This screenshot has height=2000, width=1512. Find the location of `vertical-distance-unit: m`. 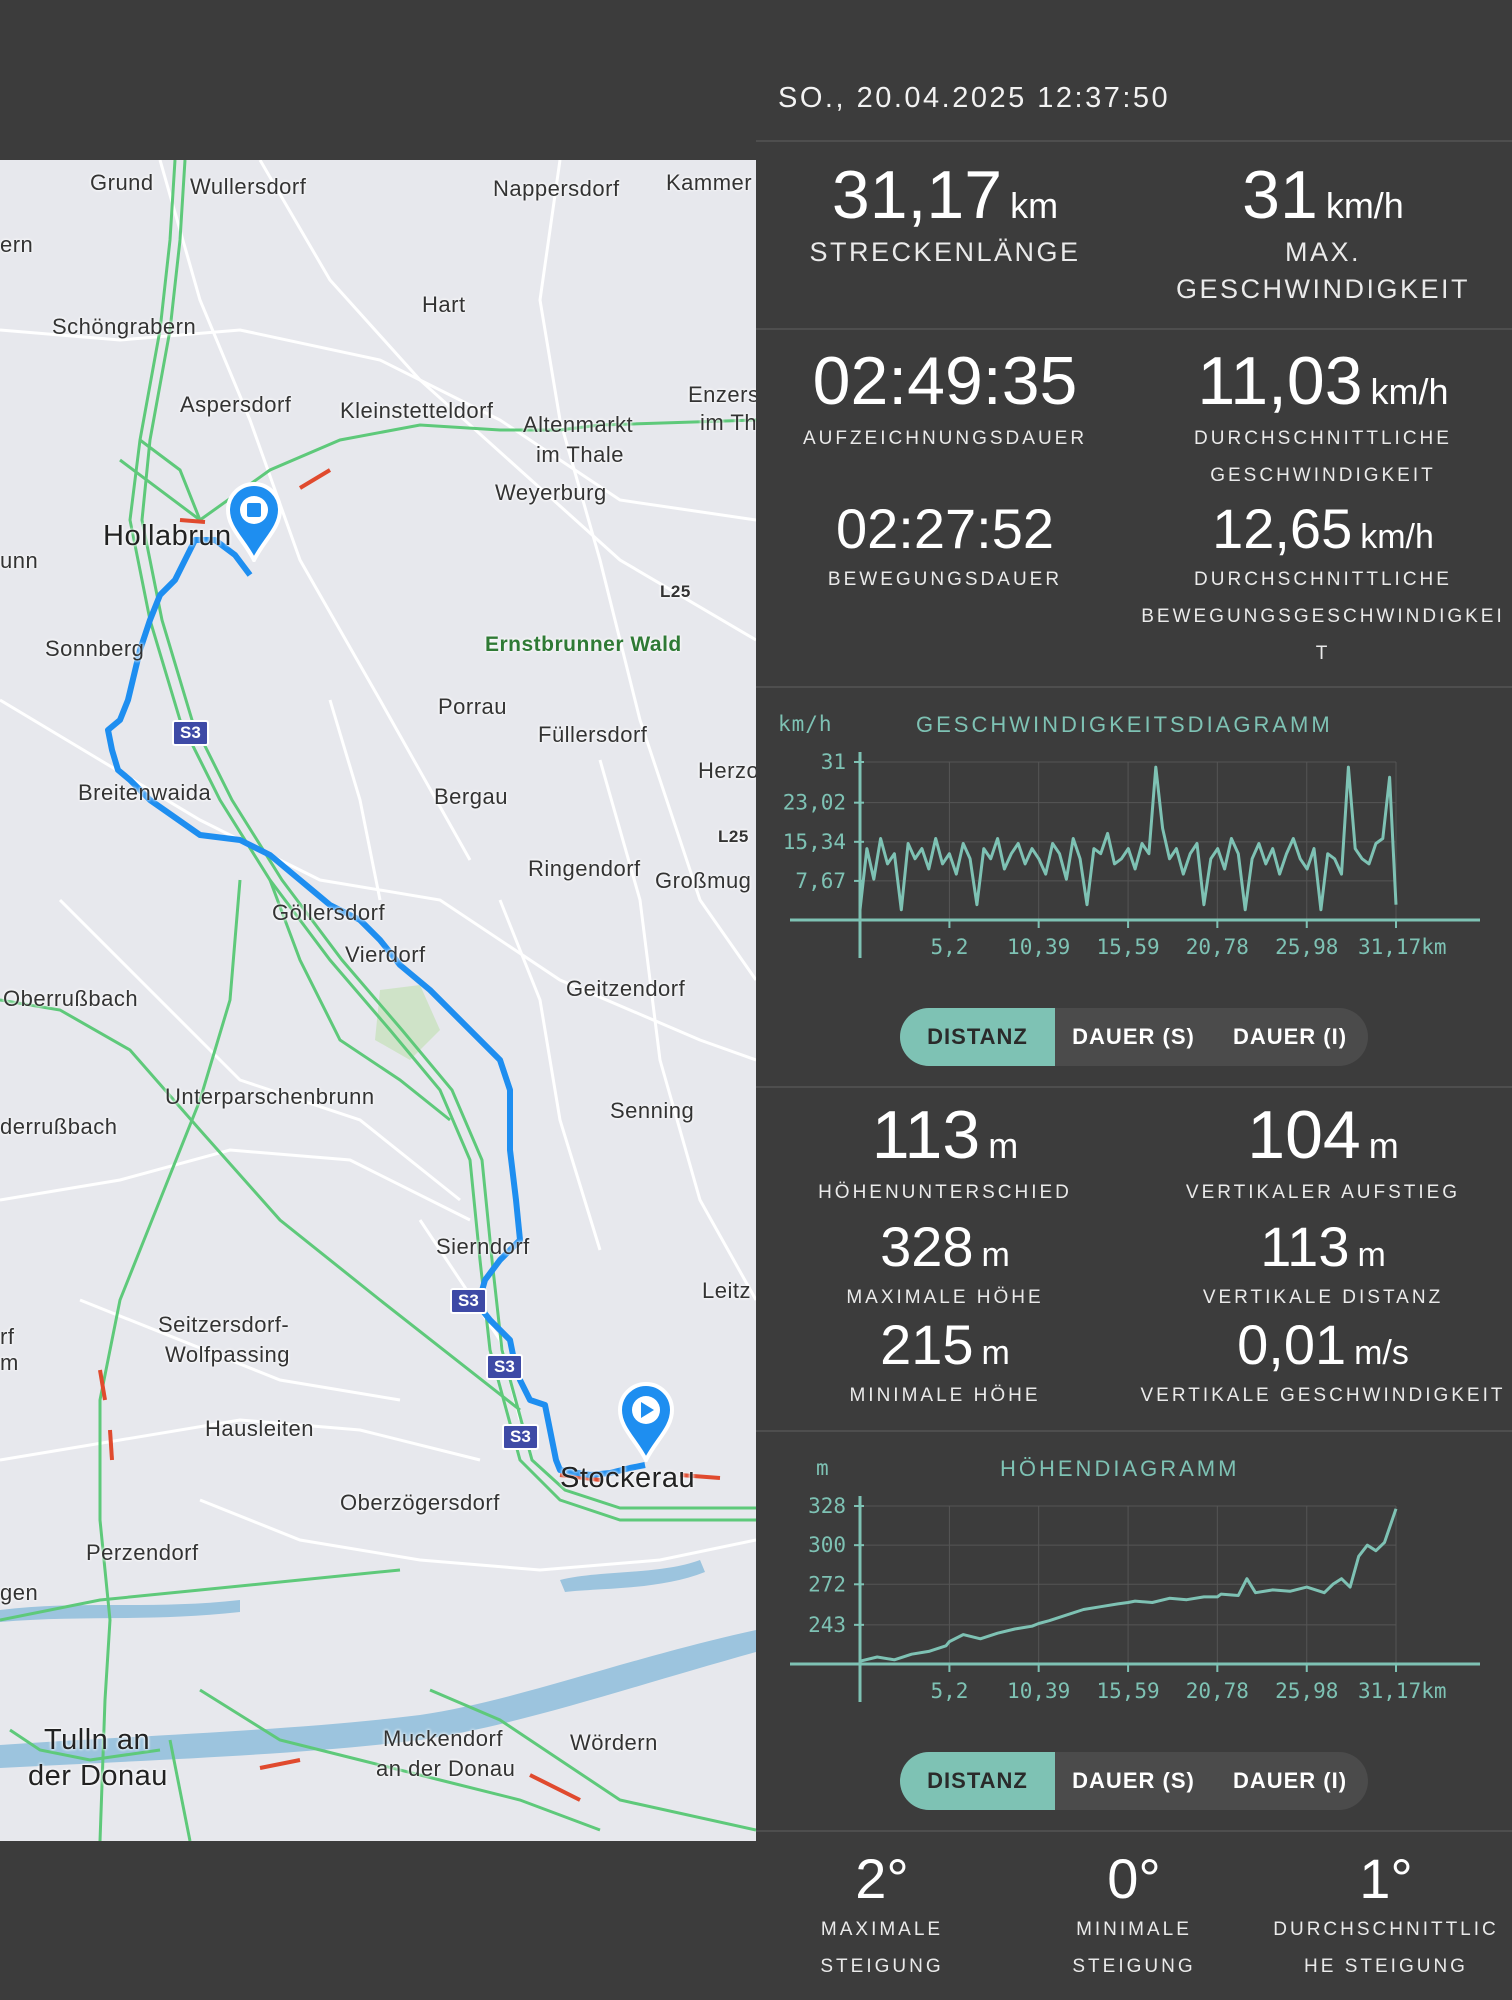

vertical-distance-unit: m is located at coordinates (1371, 1255).